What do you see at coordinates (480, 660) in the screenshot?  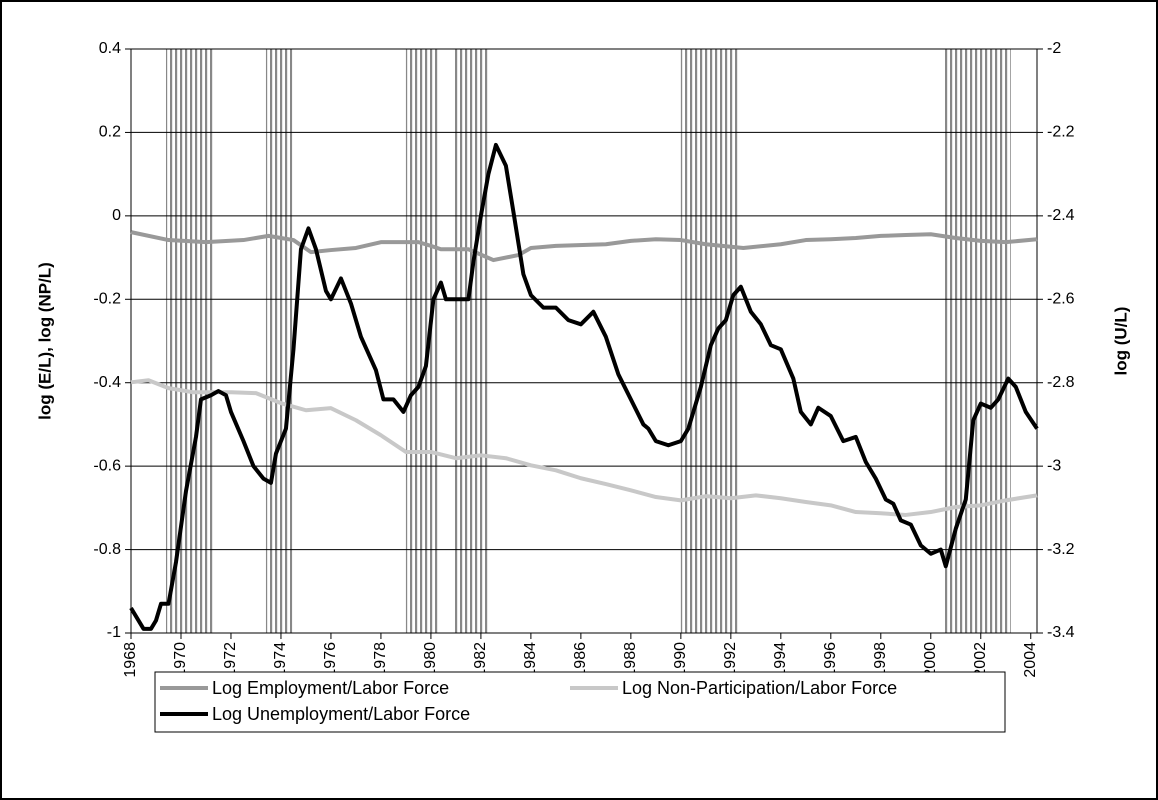 I see `x-tick-label: 1982` at bounding box center [480, 660].